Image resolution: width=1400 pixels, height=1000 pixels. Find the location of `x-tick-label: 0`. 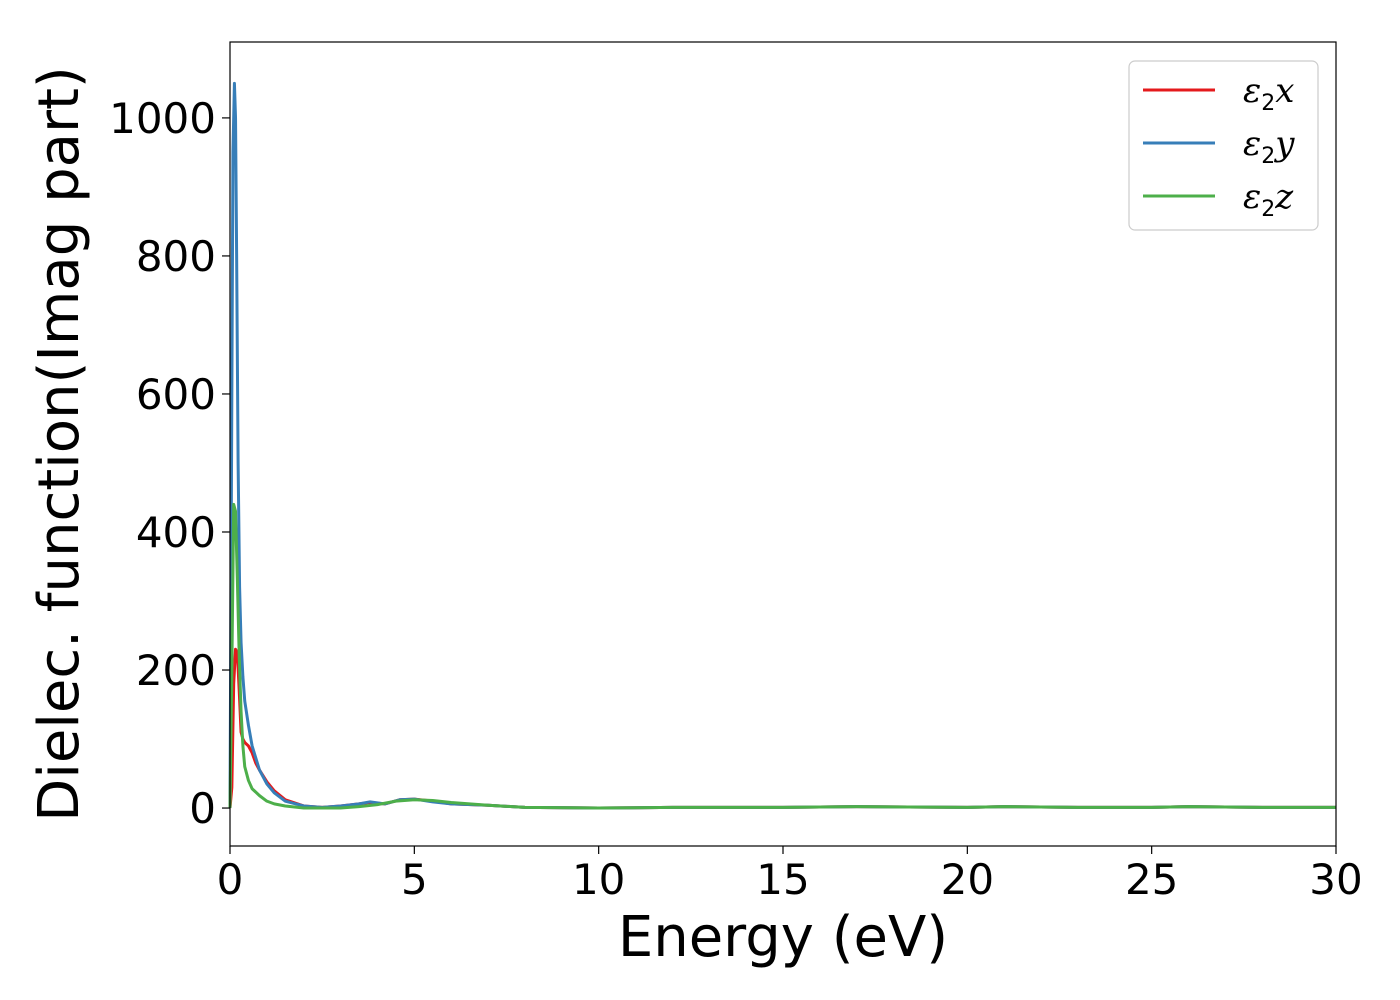

x-tick-label: 0 is located at coordinates (230, 879).